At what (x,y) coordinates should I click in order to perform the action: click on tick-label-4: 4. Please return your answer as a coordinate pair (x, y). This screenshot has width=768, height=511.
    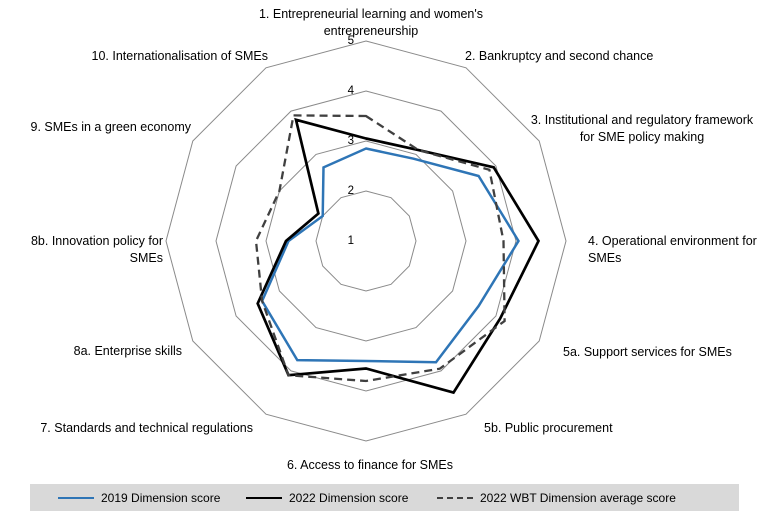
    Looking at the image, I should click on (350, 91).